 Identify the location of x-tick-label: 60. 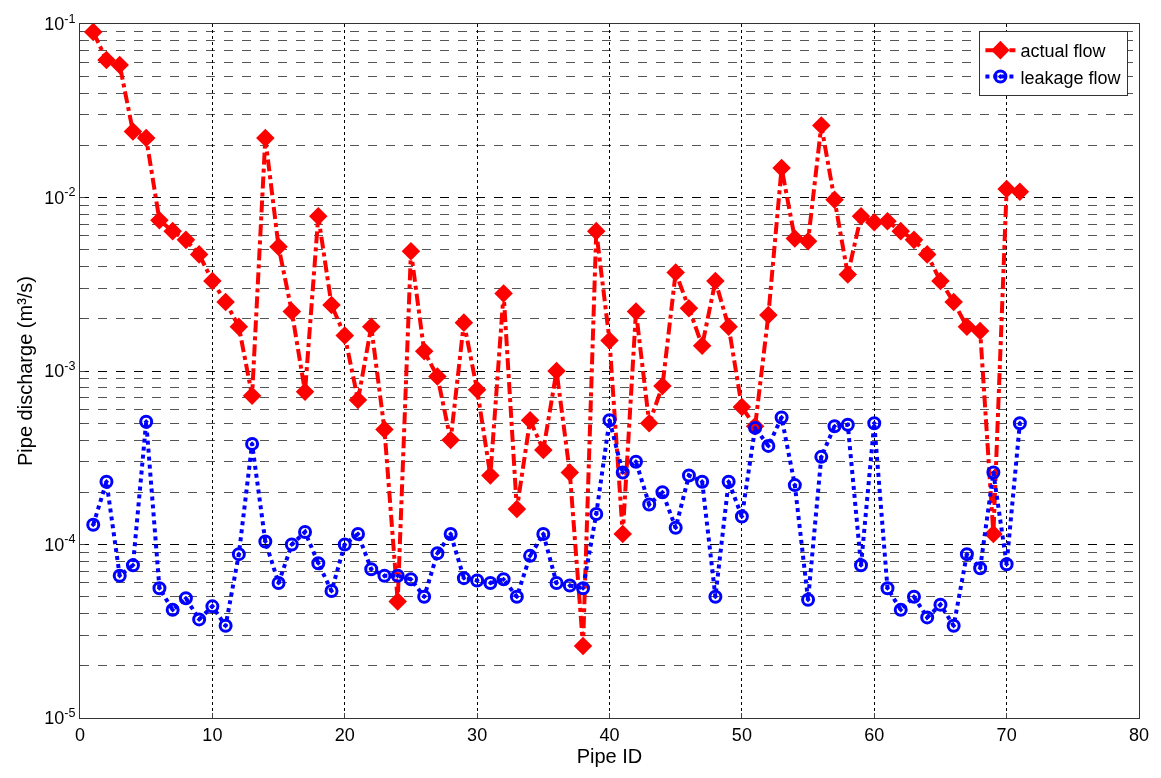
(874, 734).